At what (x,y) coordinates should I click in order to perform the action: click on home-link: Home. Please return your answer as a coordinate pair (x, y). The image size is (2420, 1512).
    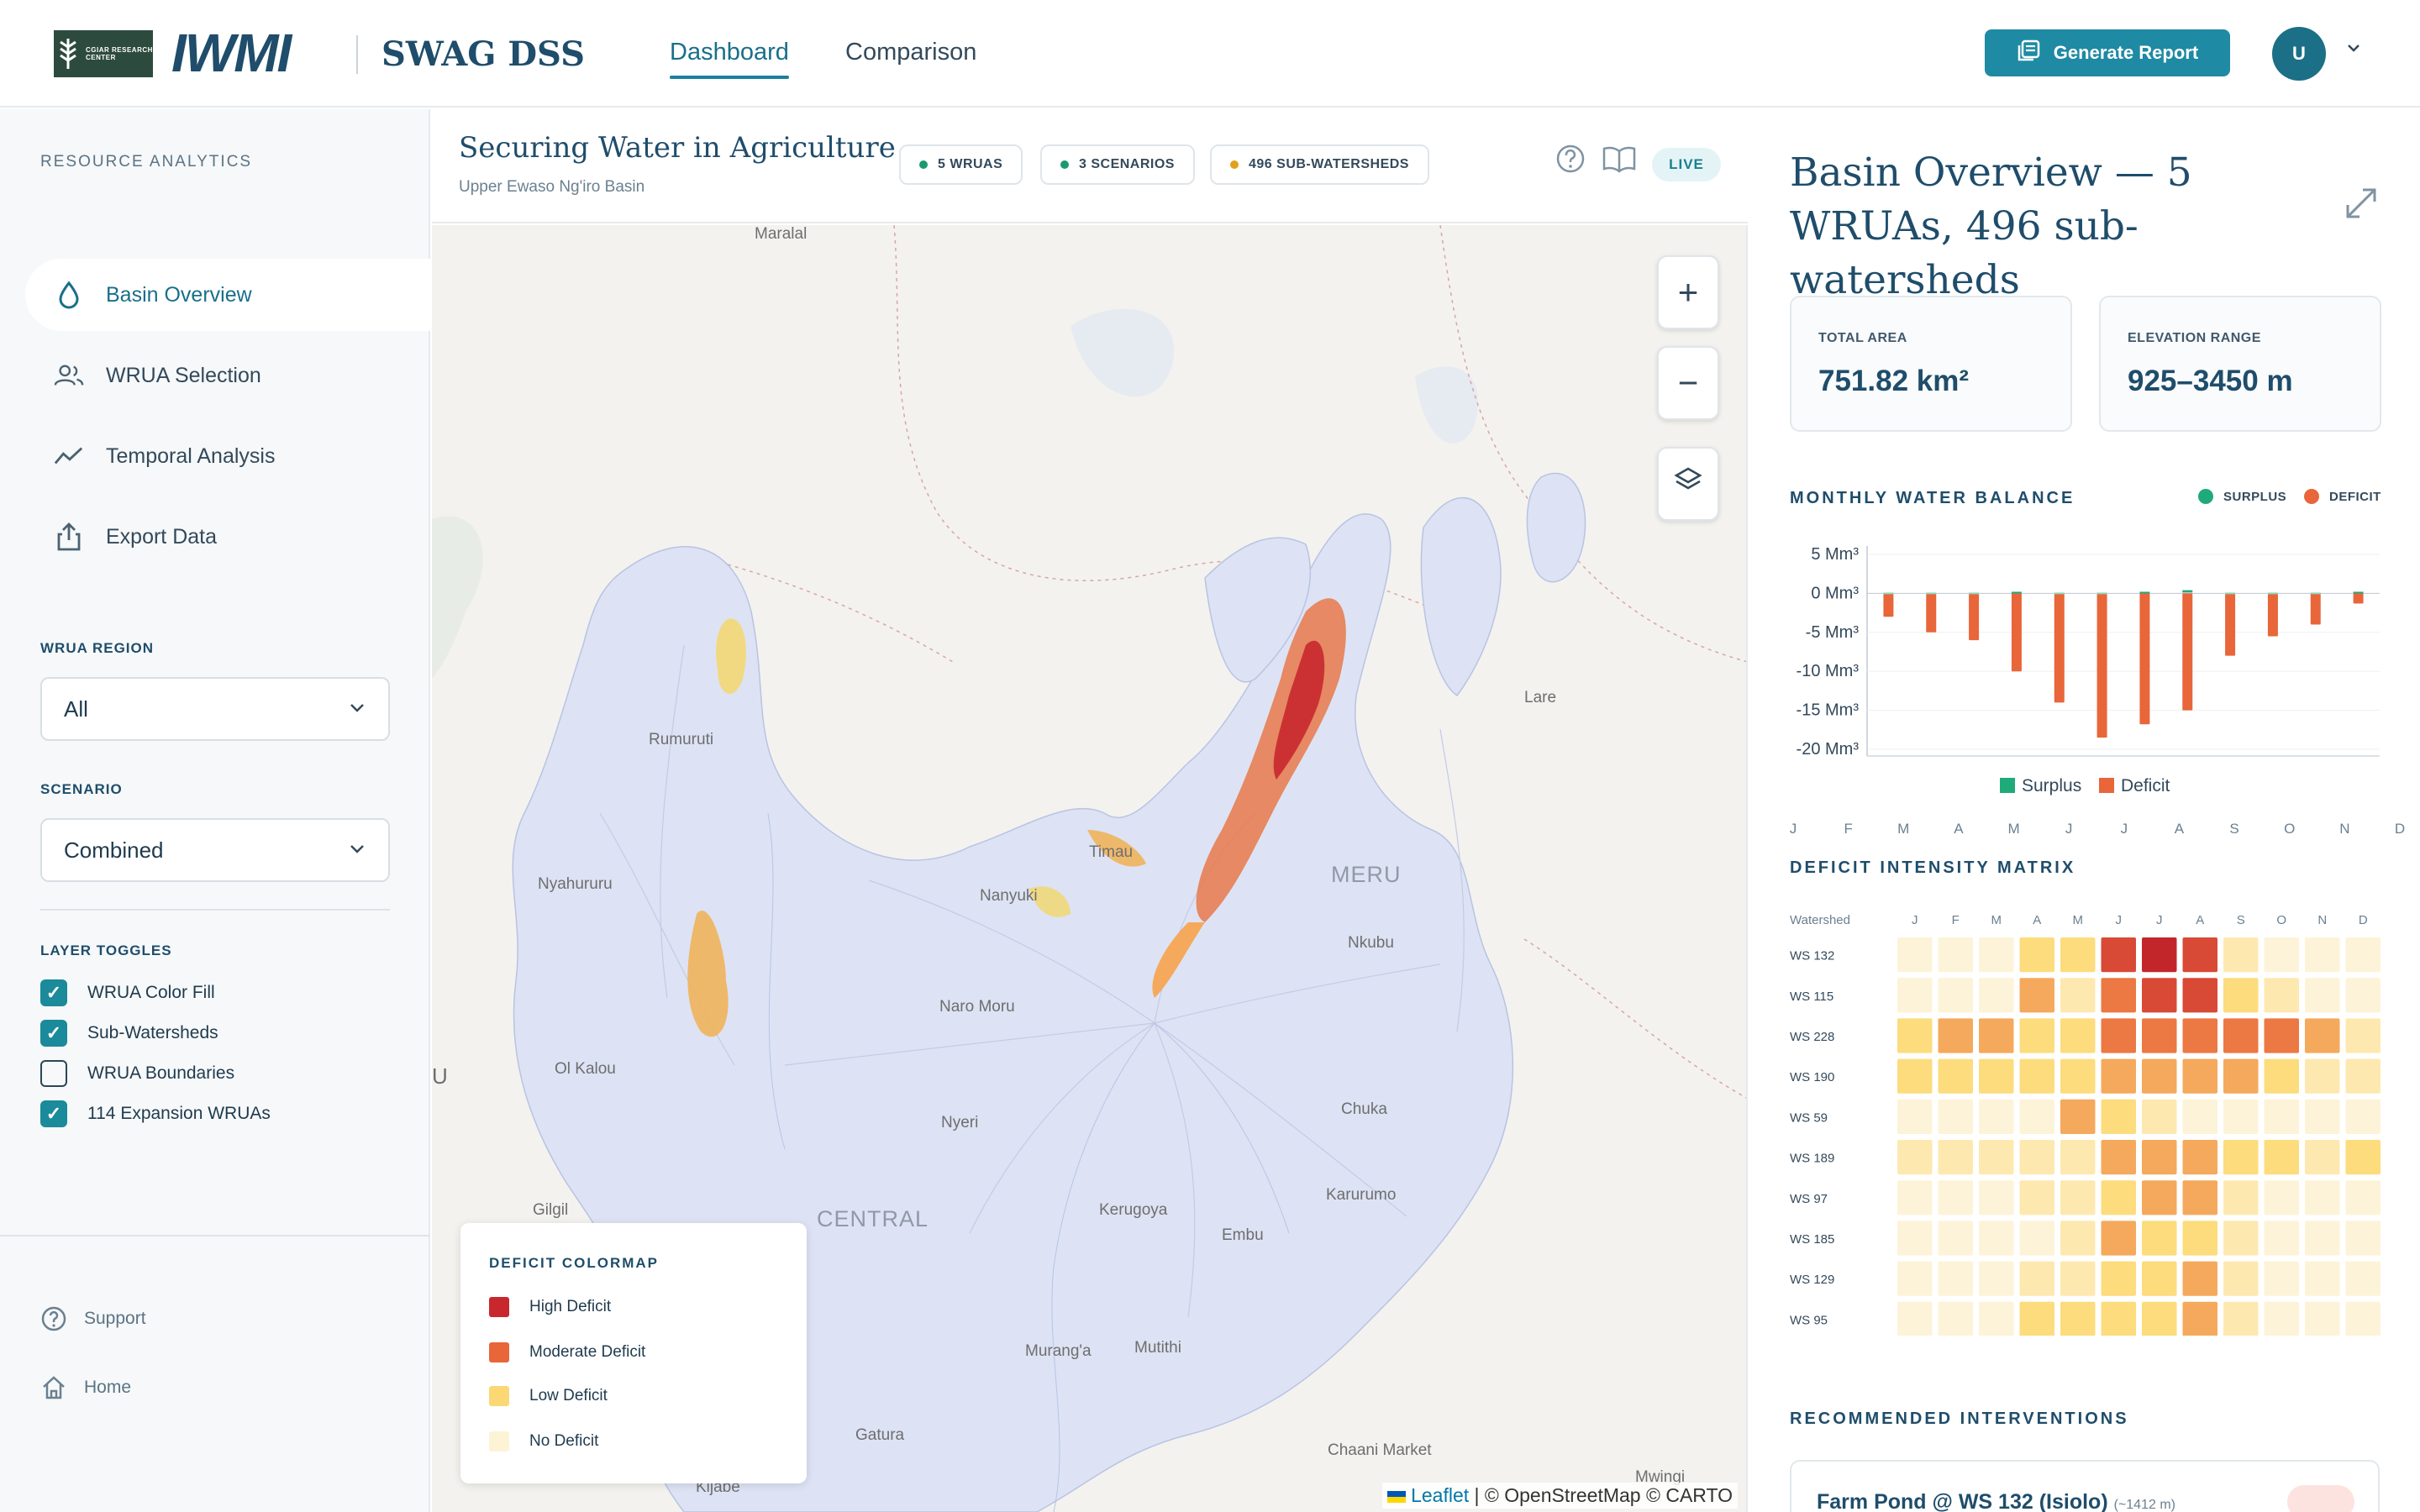
    Looking at the image, I should click on (85, 1387).